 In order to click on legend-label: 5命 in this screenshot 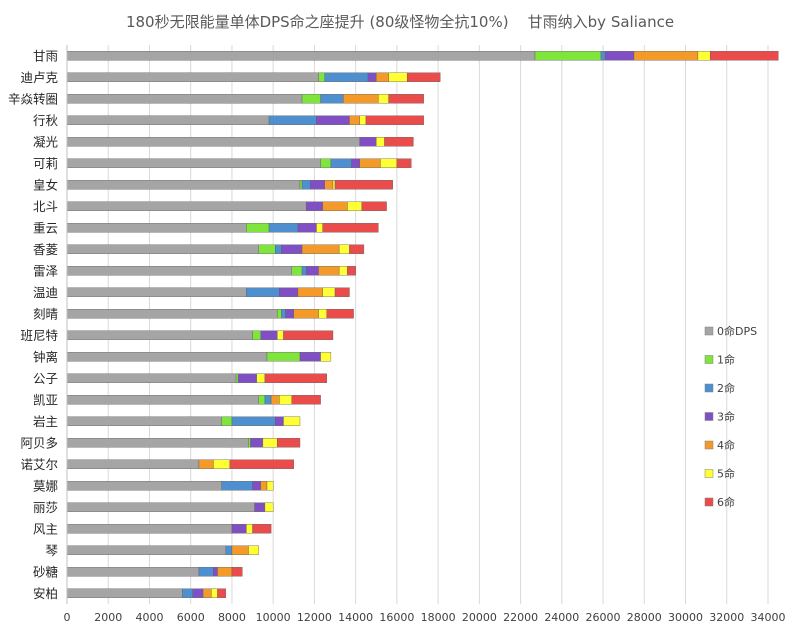, I will do `click(726, 474)`.